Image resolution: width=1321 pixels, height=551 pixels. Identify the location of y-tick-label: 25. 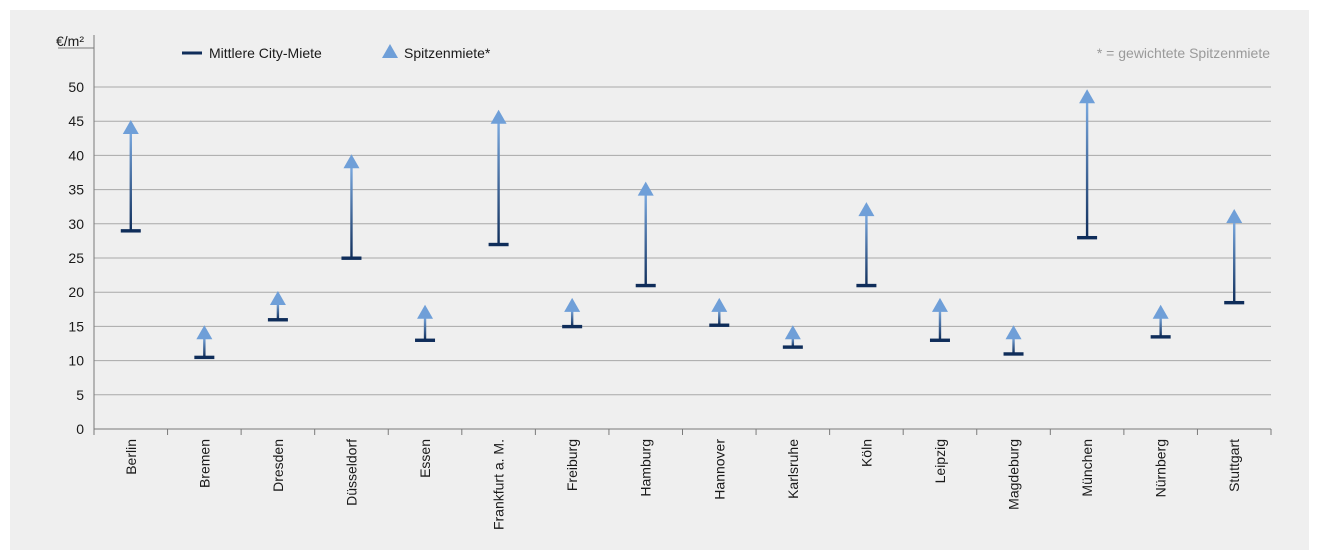
(76, 258).